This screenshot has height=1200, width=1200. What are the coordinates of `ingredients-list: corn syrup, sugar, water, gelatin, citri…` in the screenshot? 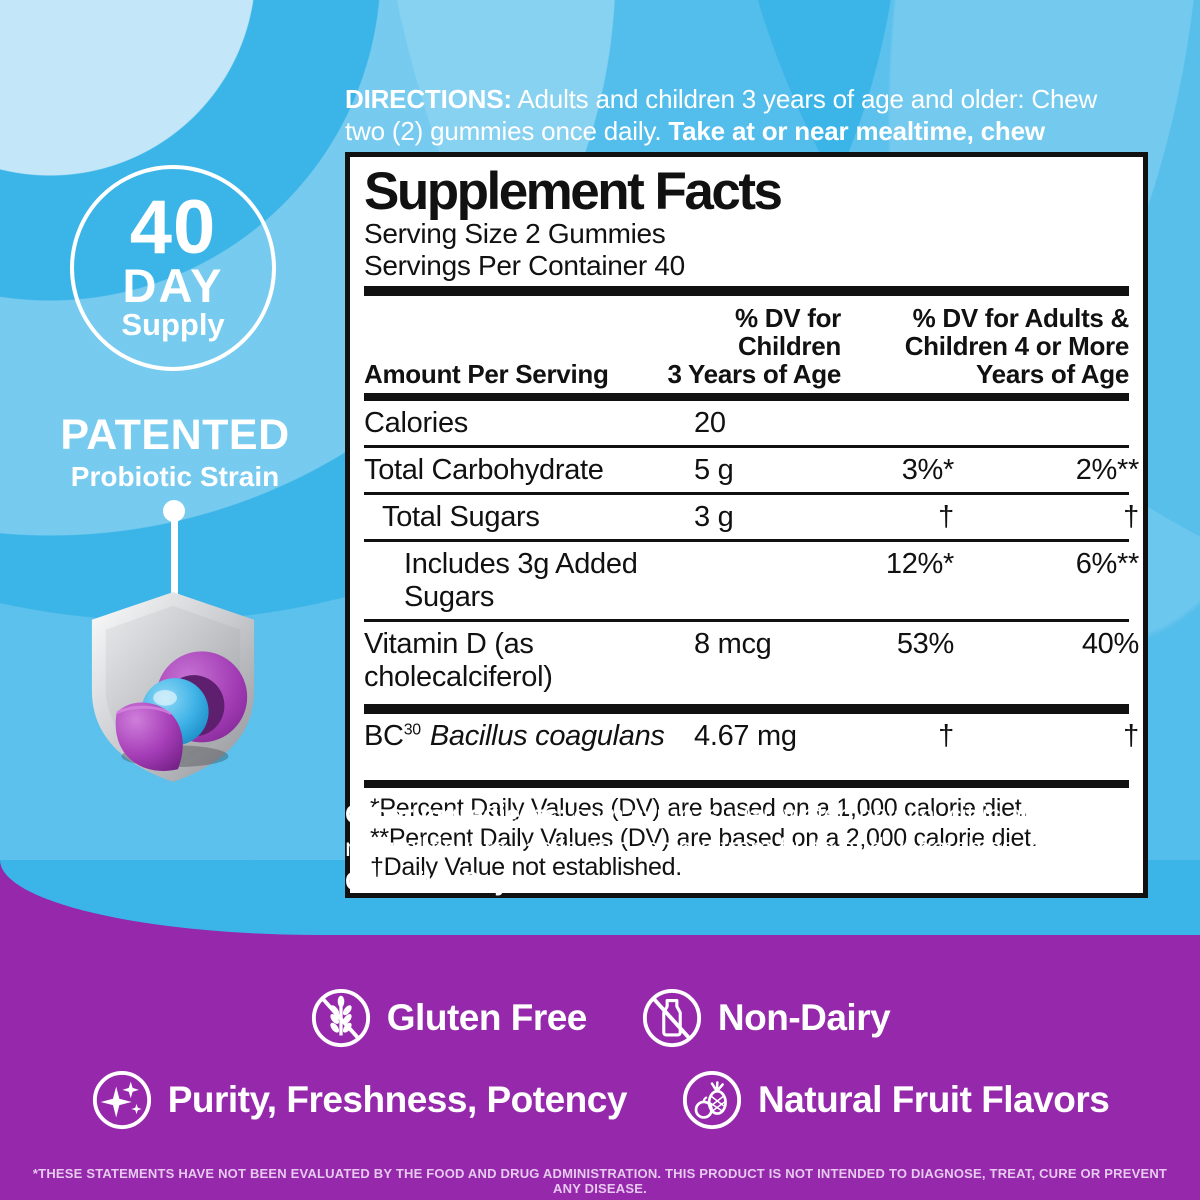 It's located at (721, 830).